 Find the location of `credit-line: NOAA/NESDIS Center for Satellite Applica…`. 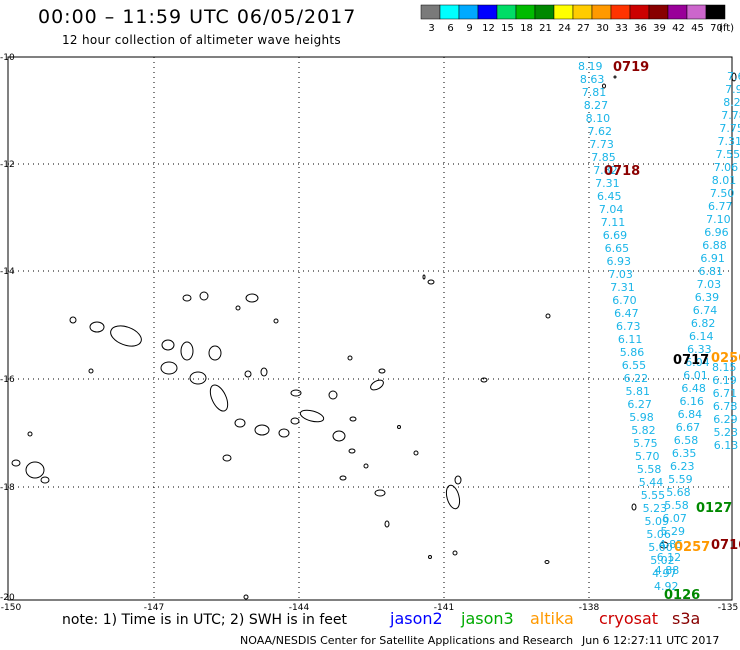

credit-line: NOAA/NESDIS Center for Satellite Applica… is located at coordinates (407, 640).